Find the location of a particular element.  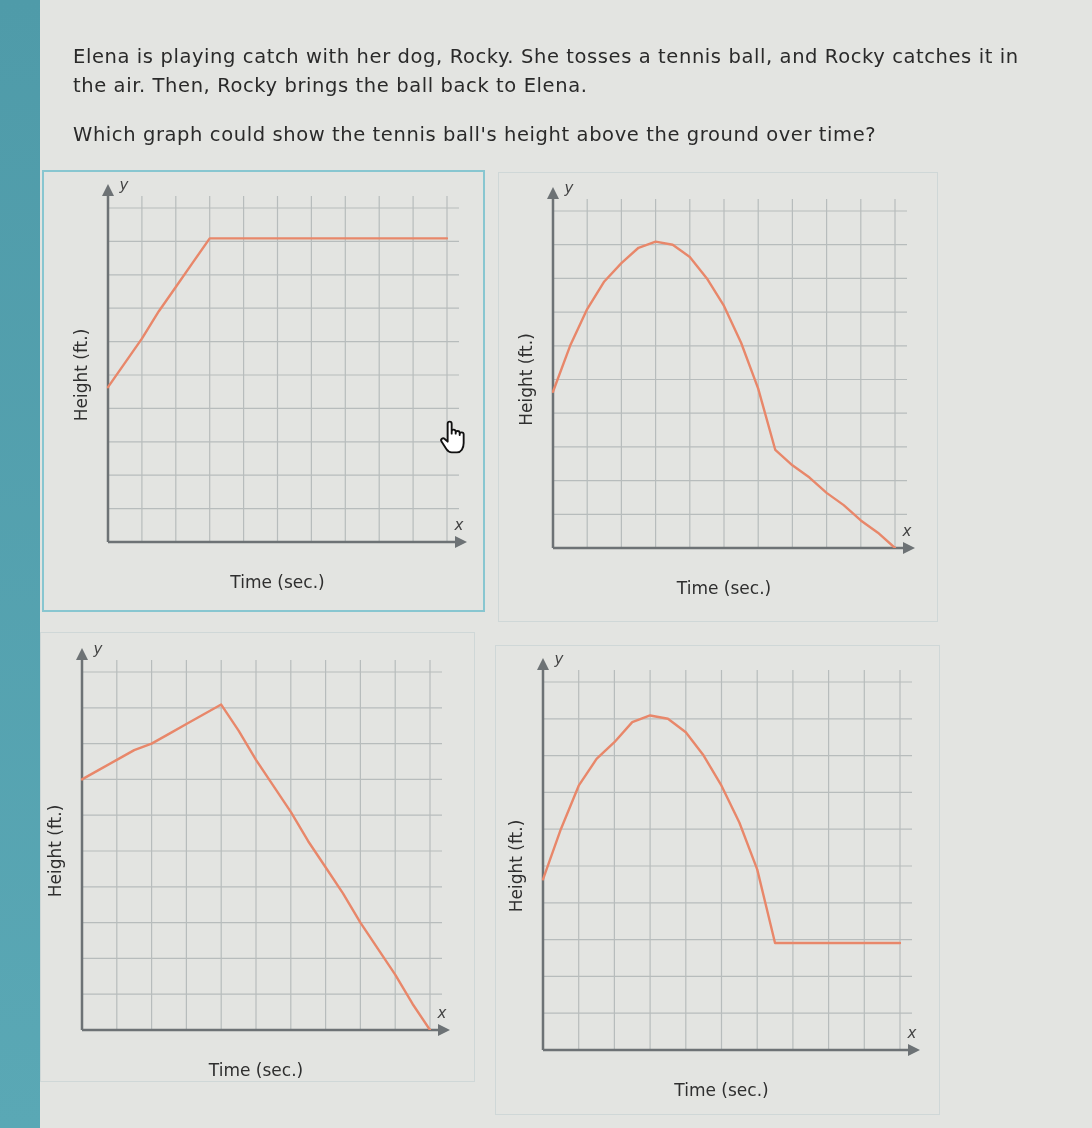

text: Which graph could show the tennis ball's height above the ground over time? is located at coordinates (475, 135).